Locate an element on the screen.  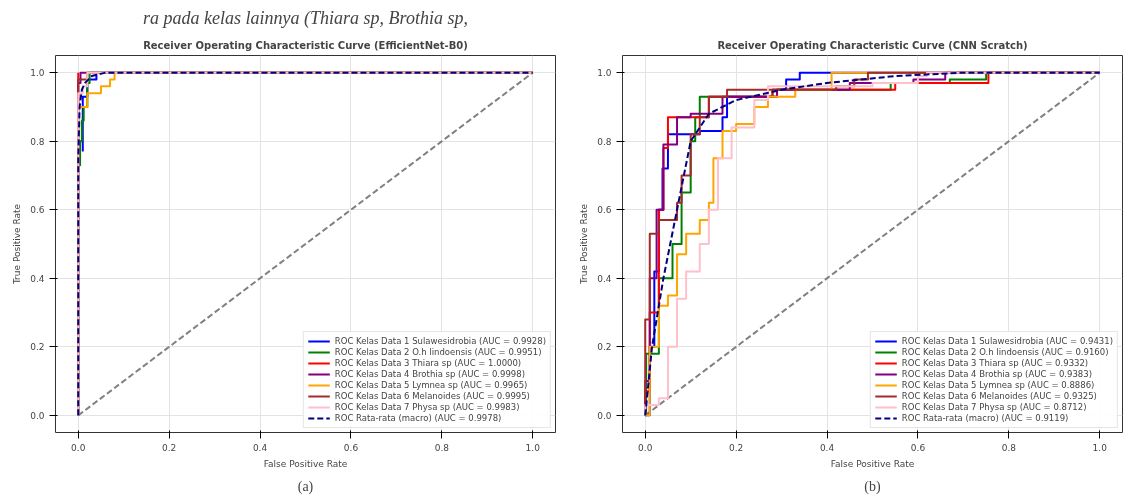
legend-label: ROC Kelas Data 2 O.h lindoensis (AUC = 0.9160) is located at coordinates (1005, 352).